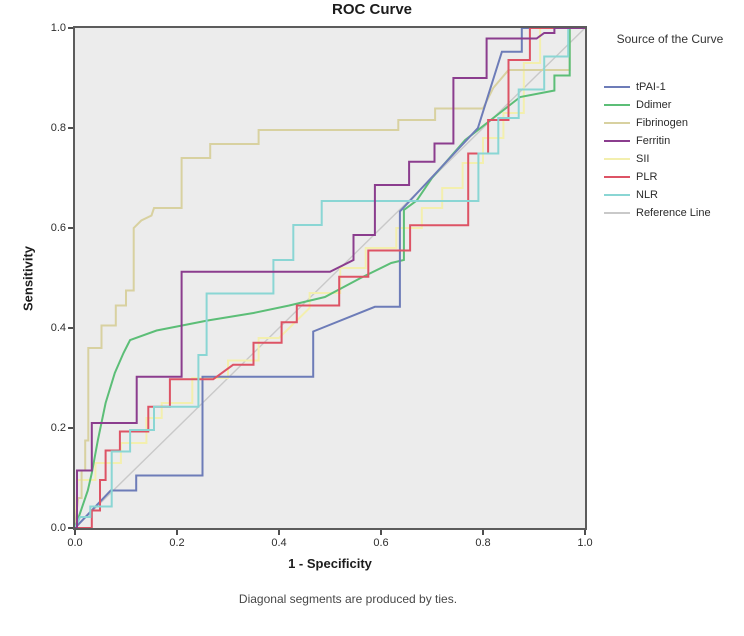 The image size is (744, 636). Describe the element at coordinates (381, 543) in the screenshot. I see `x-tick-label: 0.6` at that location.